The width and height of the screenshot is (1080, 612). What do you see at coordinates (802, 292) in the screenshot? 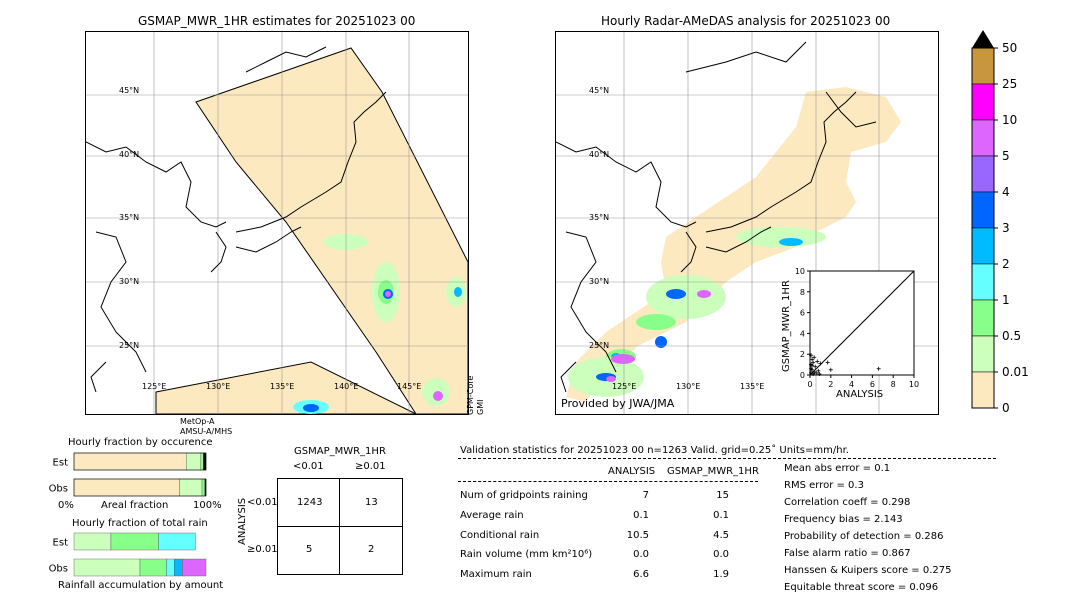
I see `y-tick-label: 8` at bounding box center [802, 292].